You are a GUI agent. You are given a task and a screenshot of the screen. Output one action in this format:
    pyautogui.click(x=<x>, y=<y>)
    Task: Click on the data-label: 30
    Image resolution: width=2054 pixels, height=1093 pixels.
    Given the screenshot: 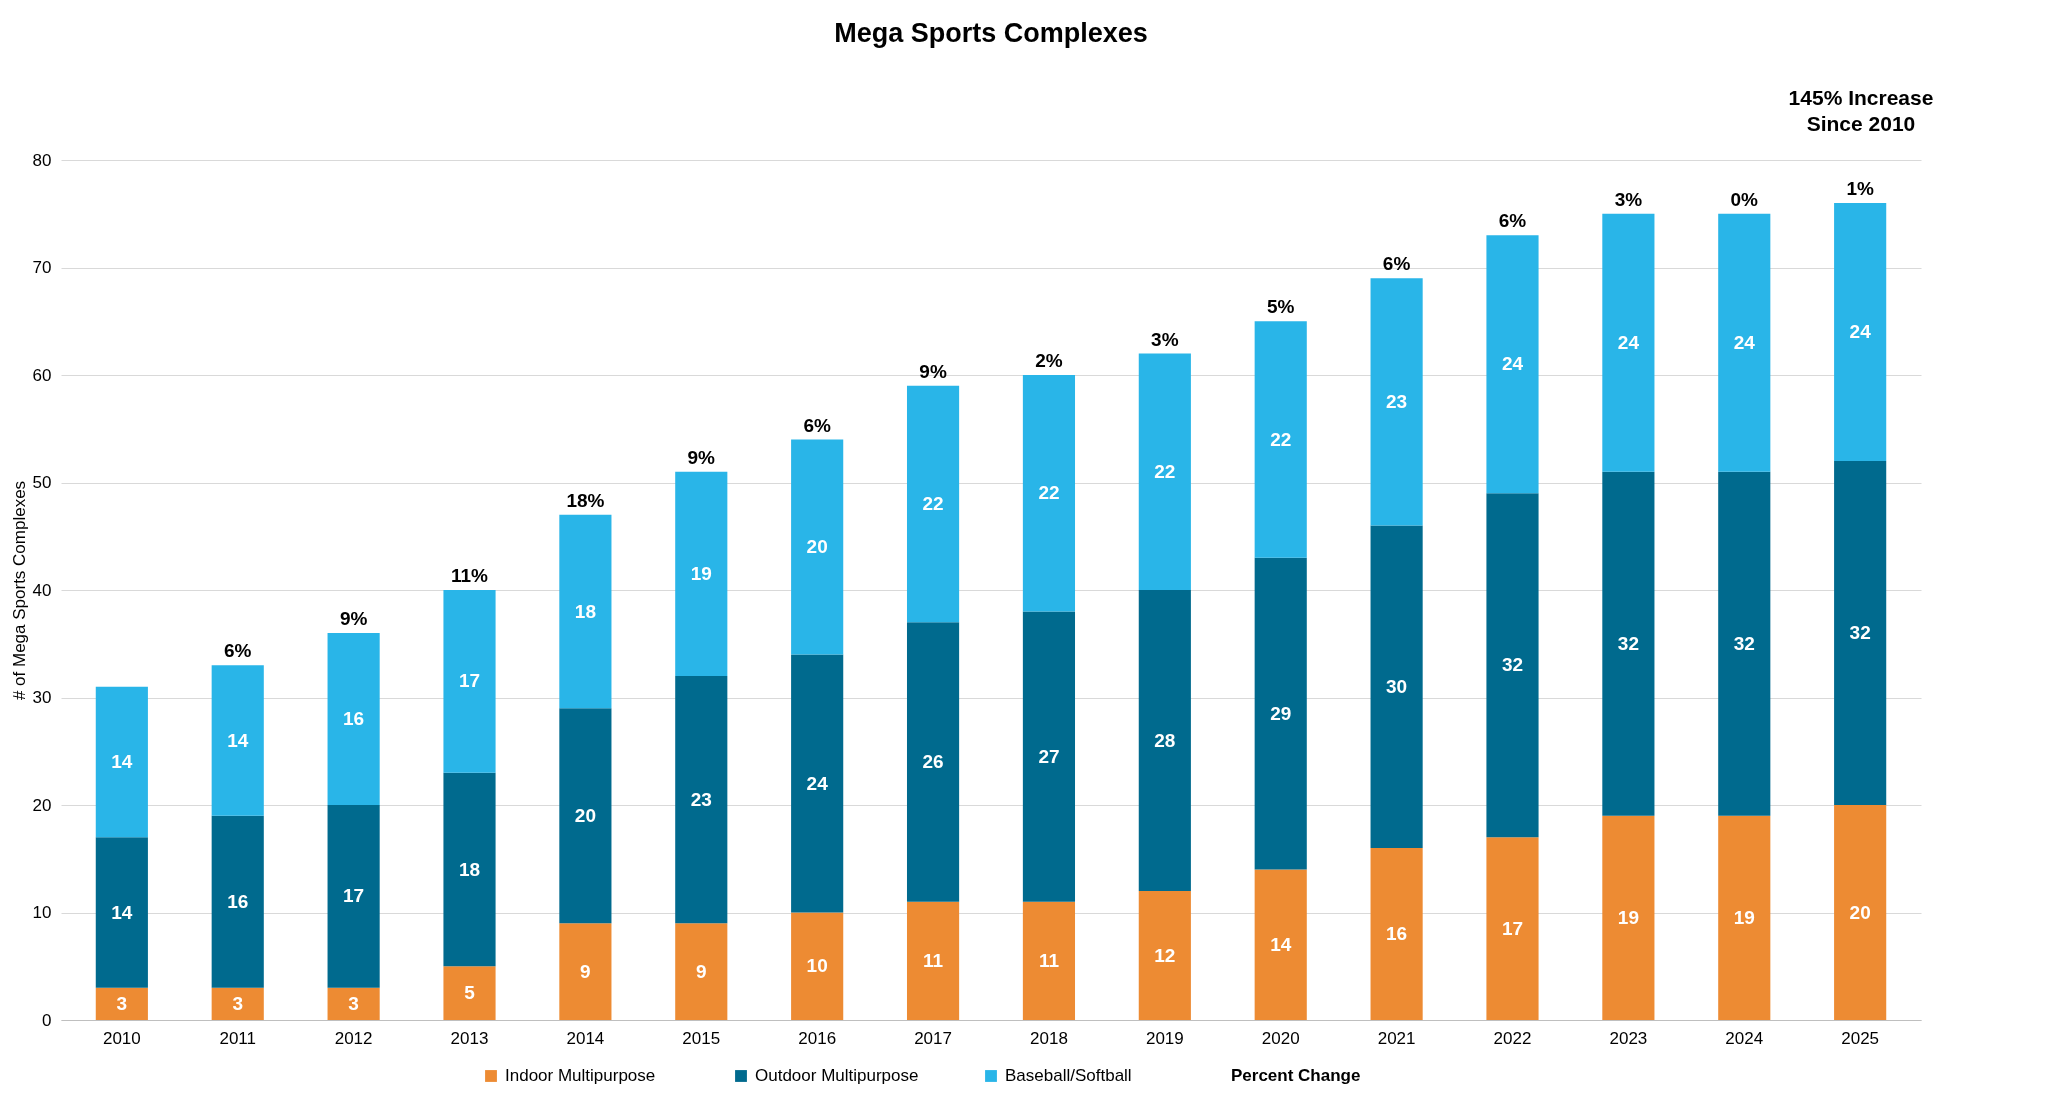 What is the action you would take?
    pyautogui.click(x=1397, y=686)
    